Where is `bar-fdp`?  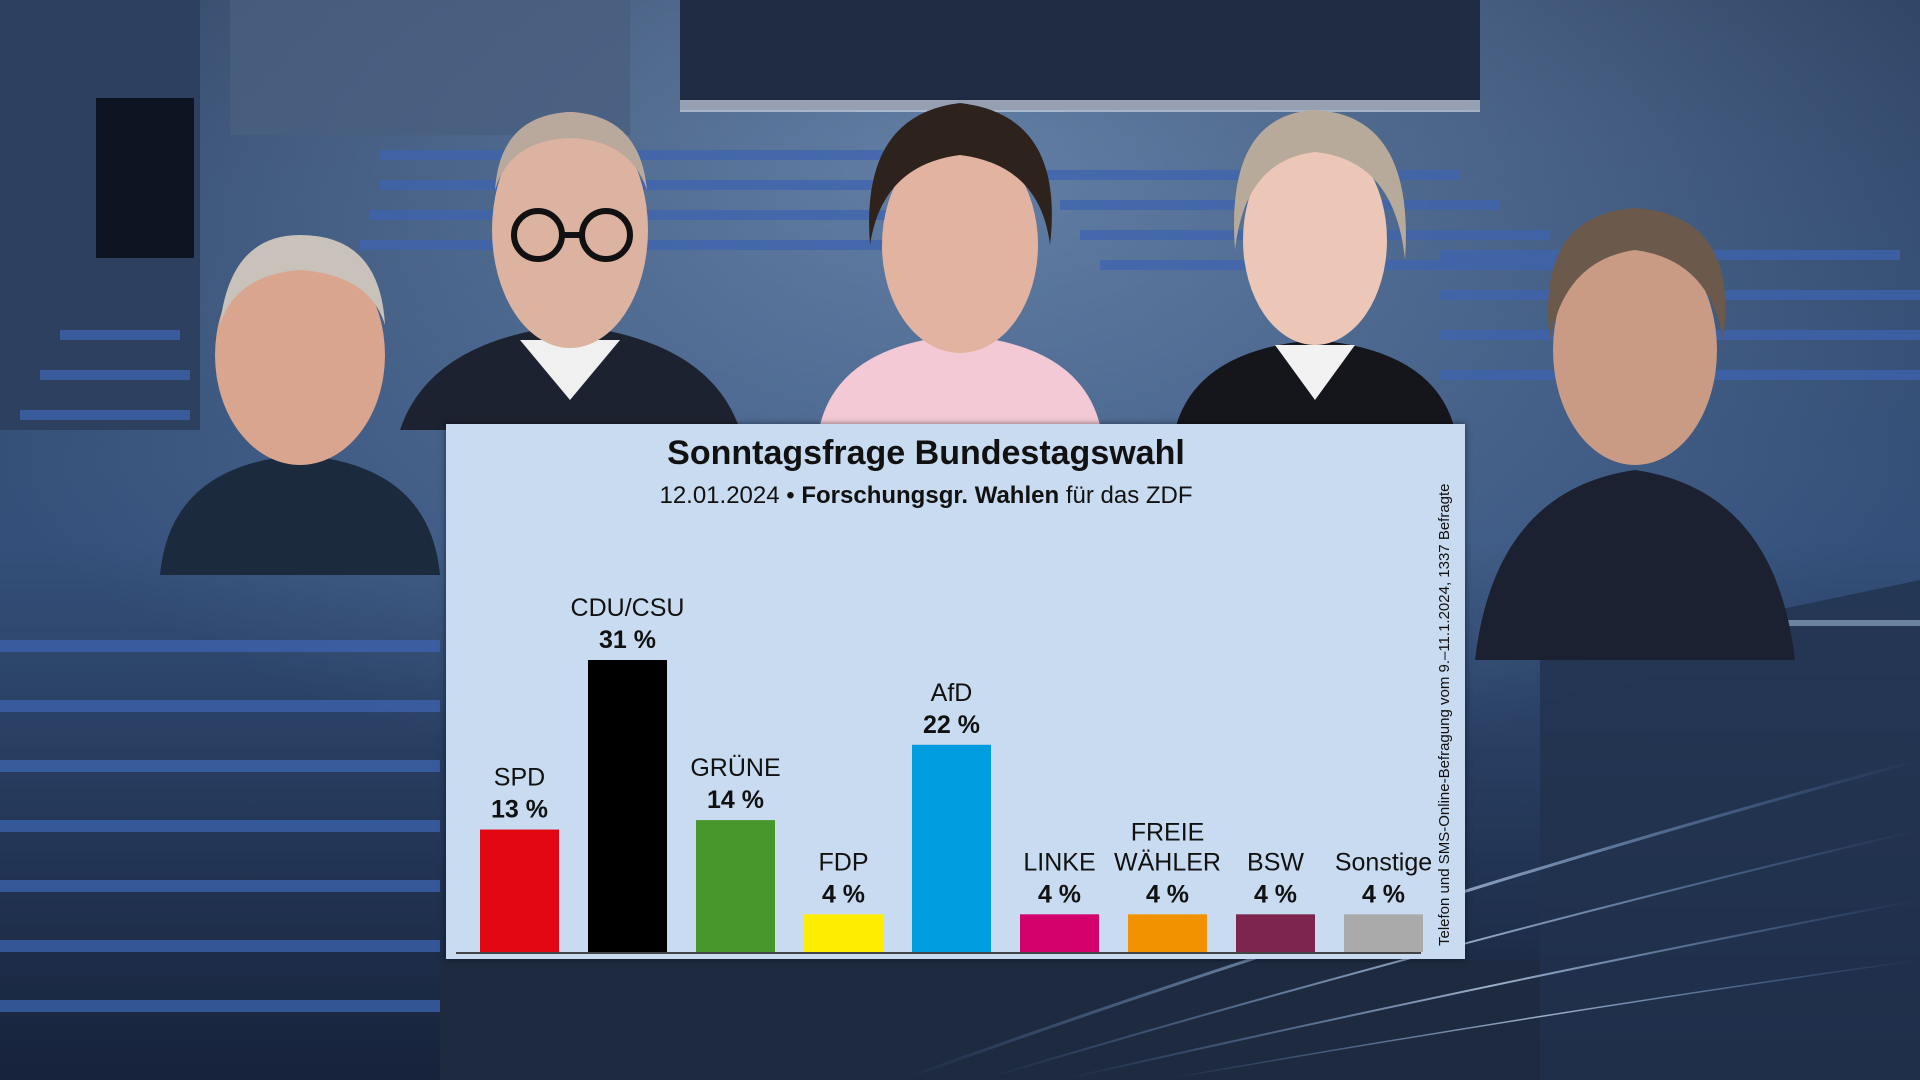
bar-fdp is located at coordinates (843, 933).